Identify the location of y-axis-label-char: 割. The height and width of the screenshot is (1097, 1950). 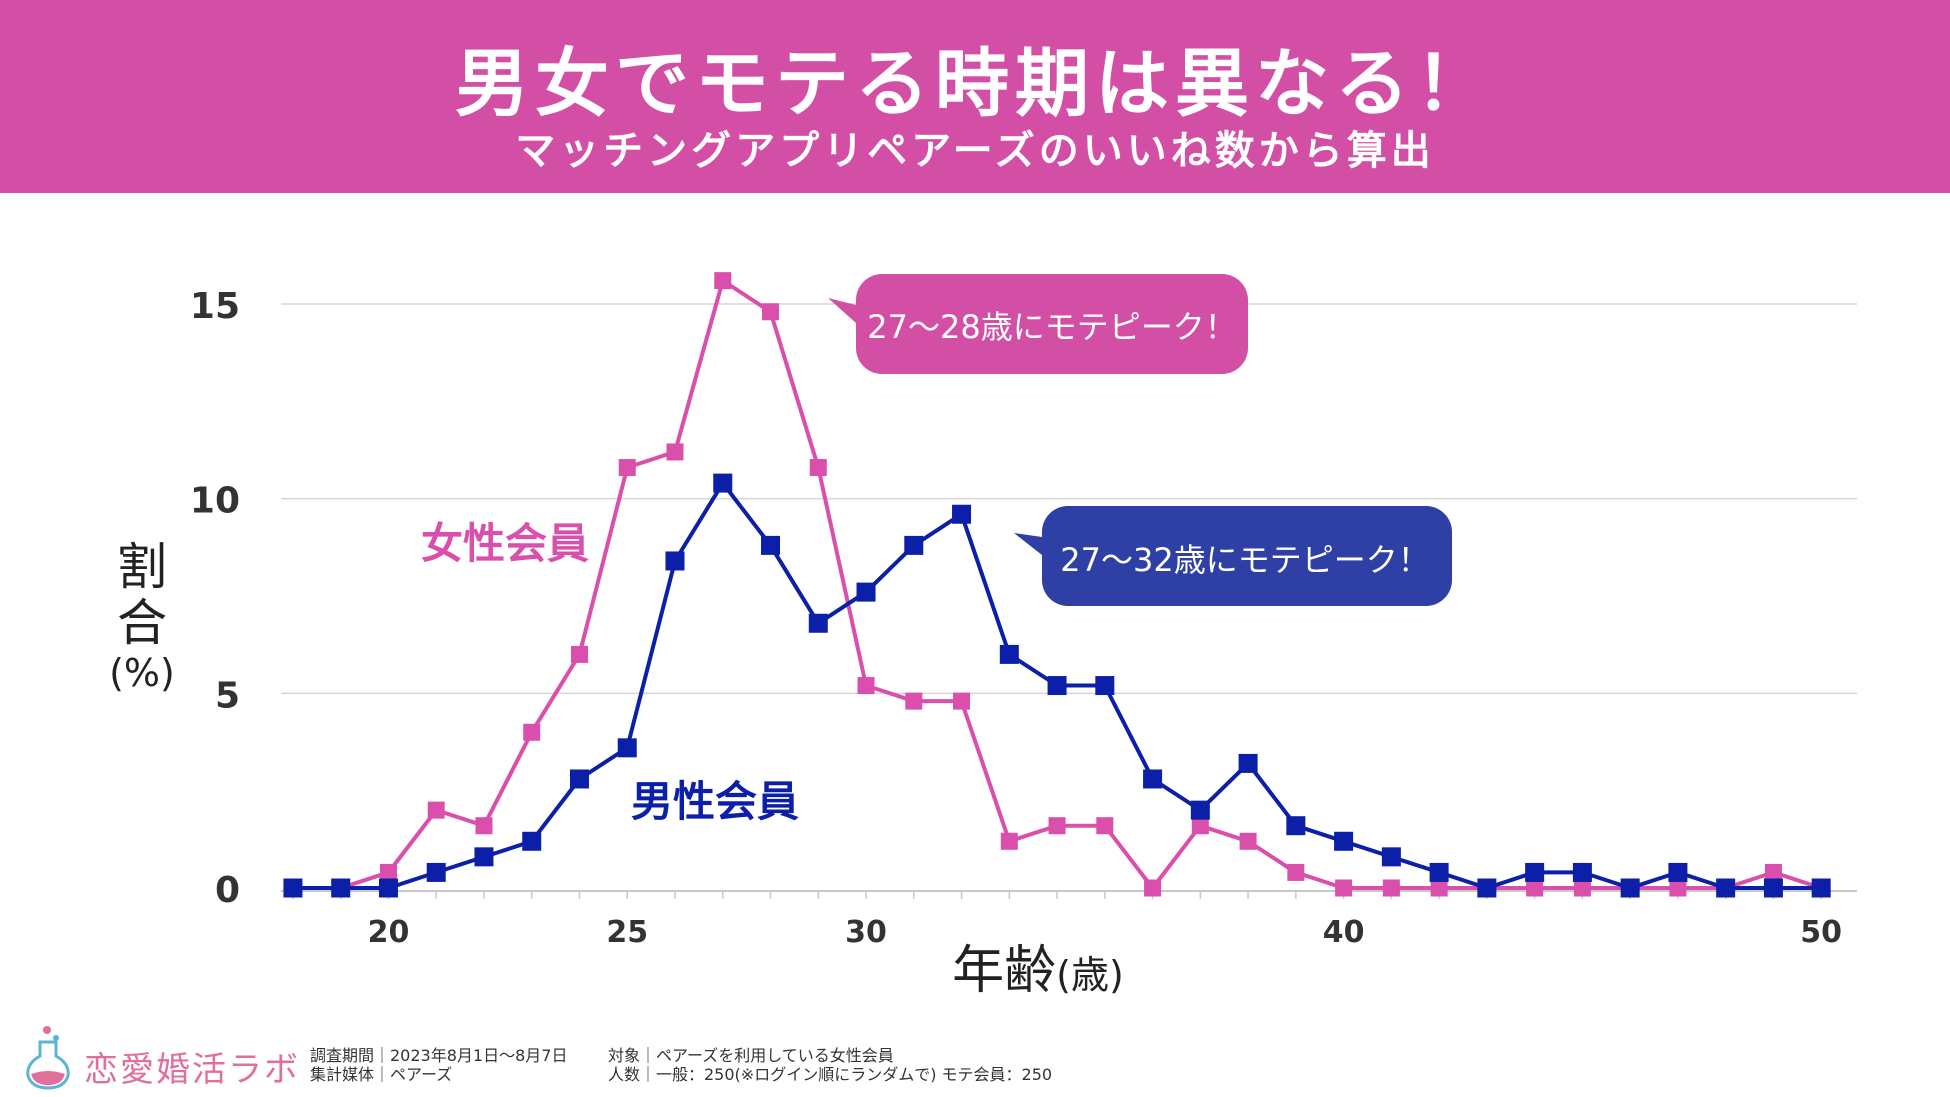
(142, 567).